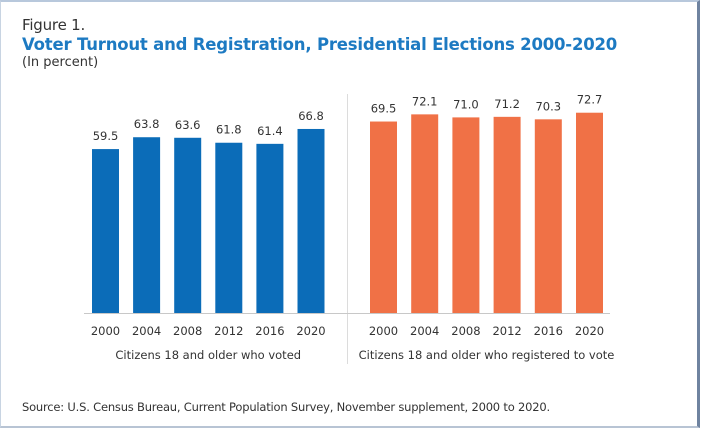  Describe the element at coordinates (106, 136) in the screenshot. I see `data-label: 59.5` at that location.